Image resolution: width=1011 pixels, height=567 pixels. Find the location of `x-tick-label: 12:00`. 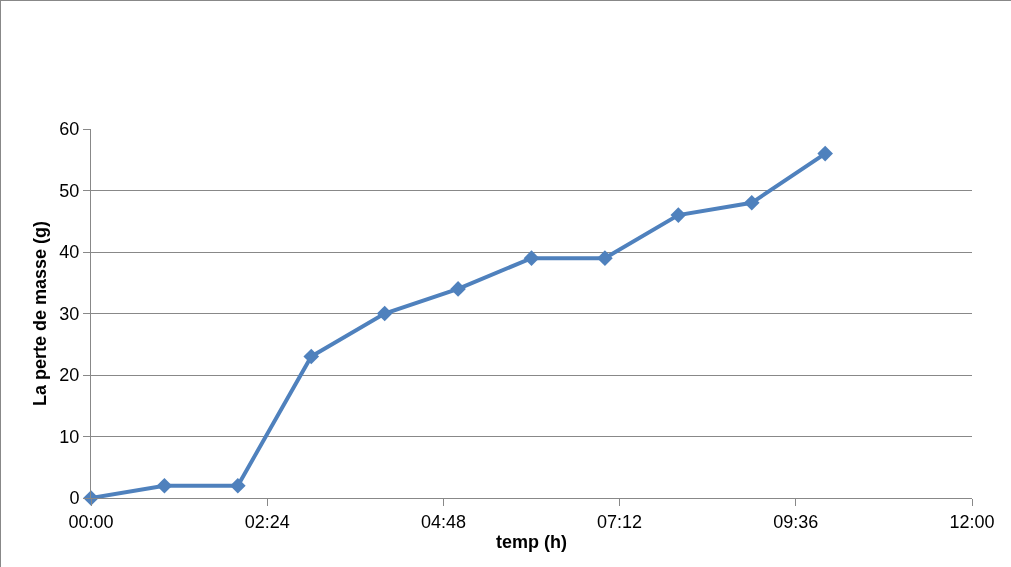

x-tick-label: 12:00 is located at coordinates (972, 521).